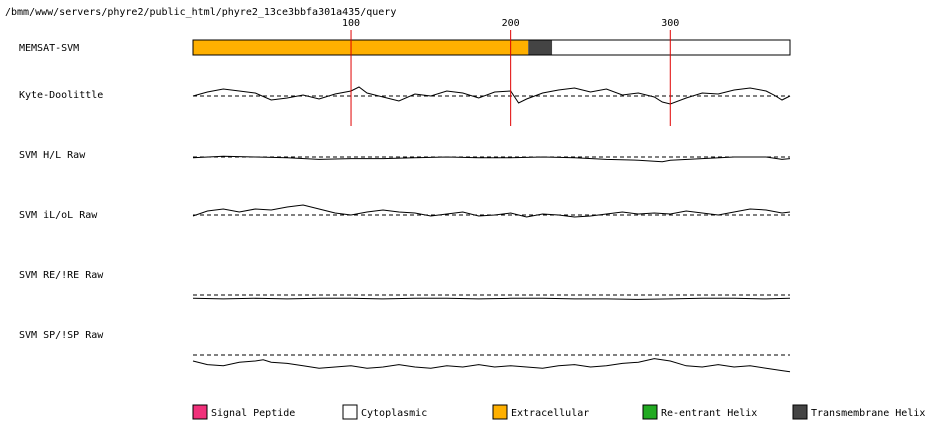  Describe the element at coordinates (671, 47) in the screenshot. I see `topology-segment-cytoplasmic` at that location.